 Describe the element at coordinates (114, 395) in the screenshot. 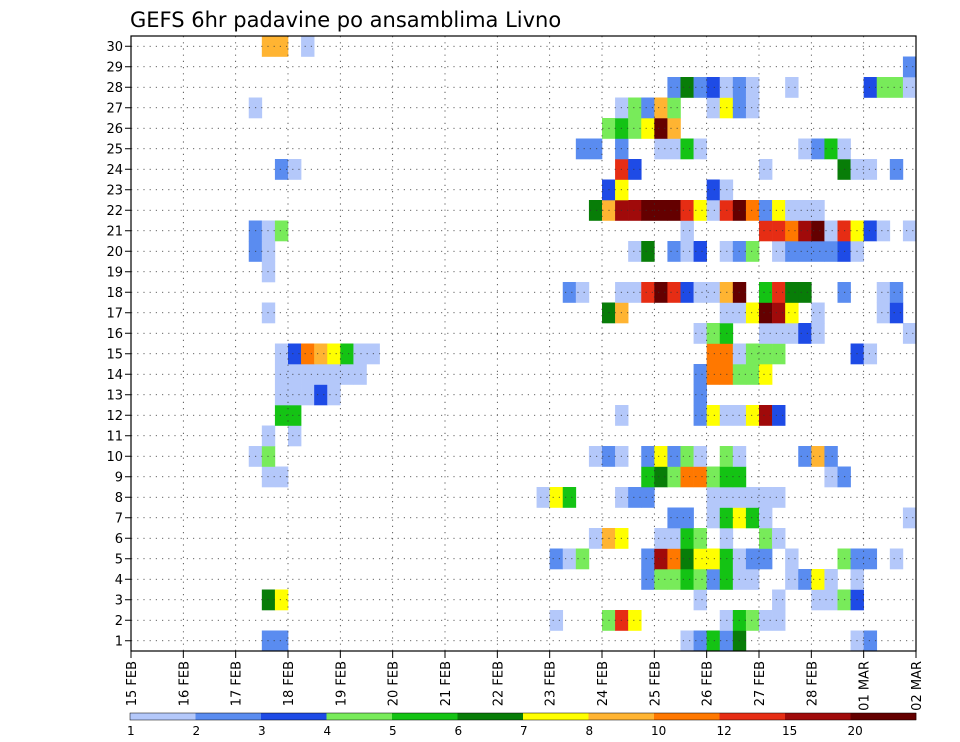

I see `y-tick-label: 13` at that location.